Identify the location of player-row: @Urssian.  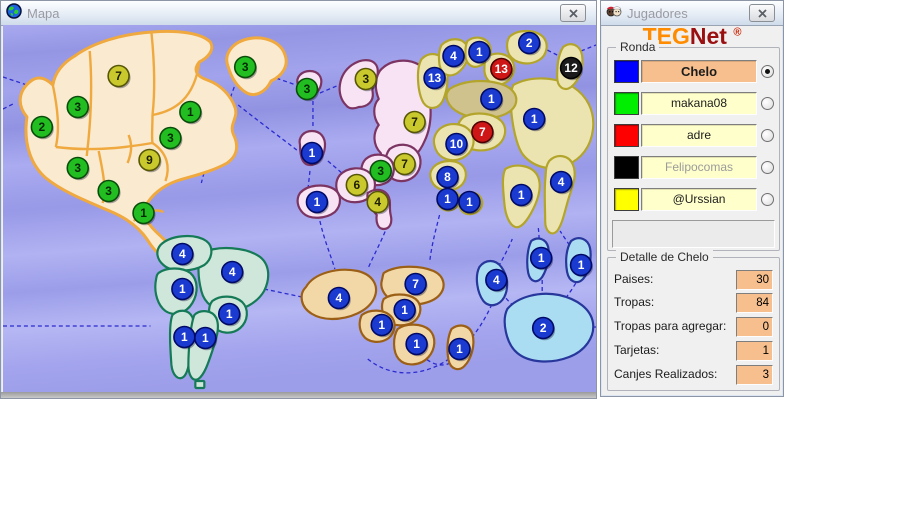
(693, 199).